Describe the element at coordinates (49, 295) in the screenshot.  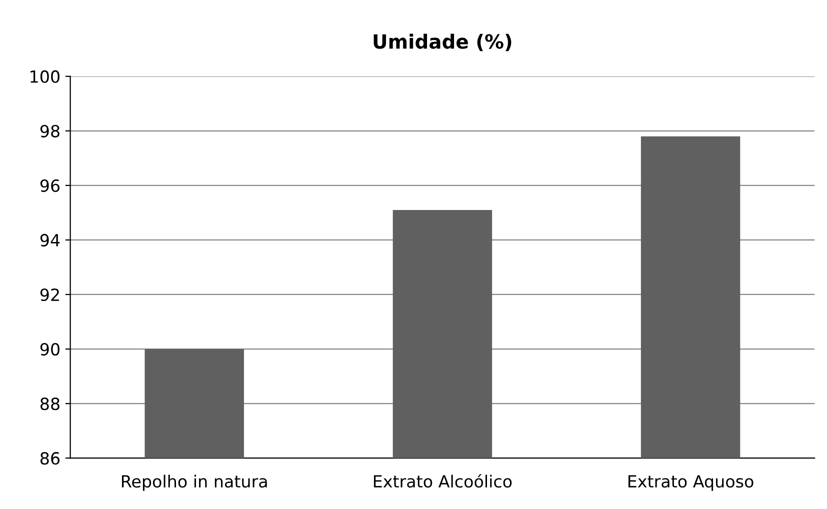
I see `y-tick-label: 92` at that location.